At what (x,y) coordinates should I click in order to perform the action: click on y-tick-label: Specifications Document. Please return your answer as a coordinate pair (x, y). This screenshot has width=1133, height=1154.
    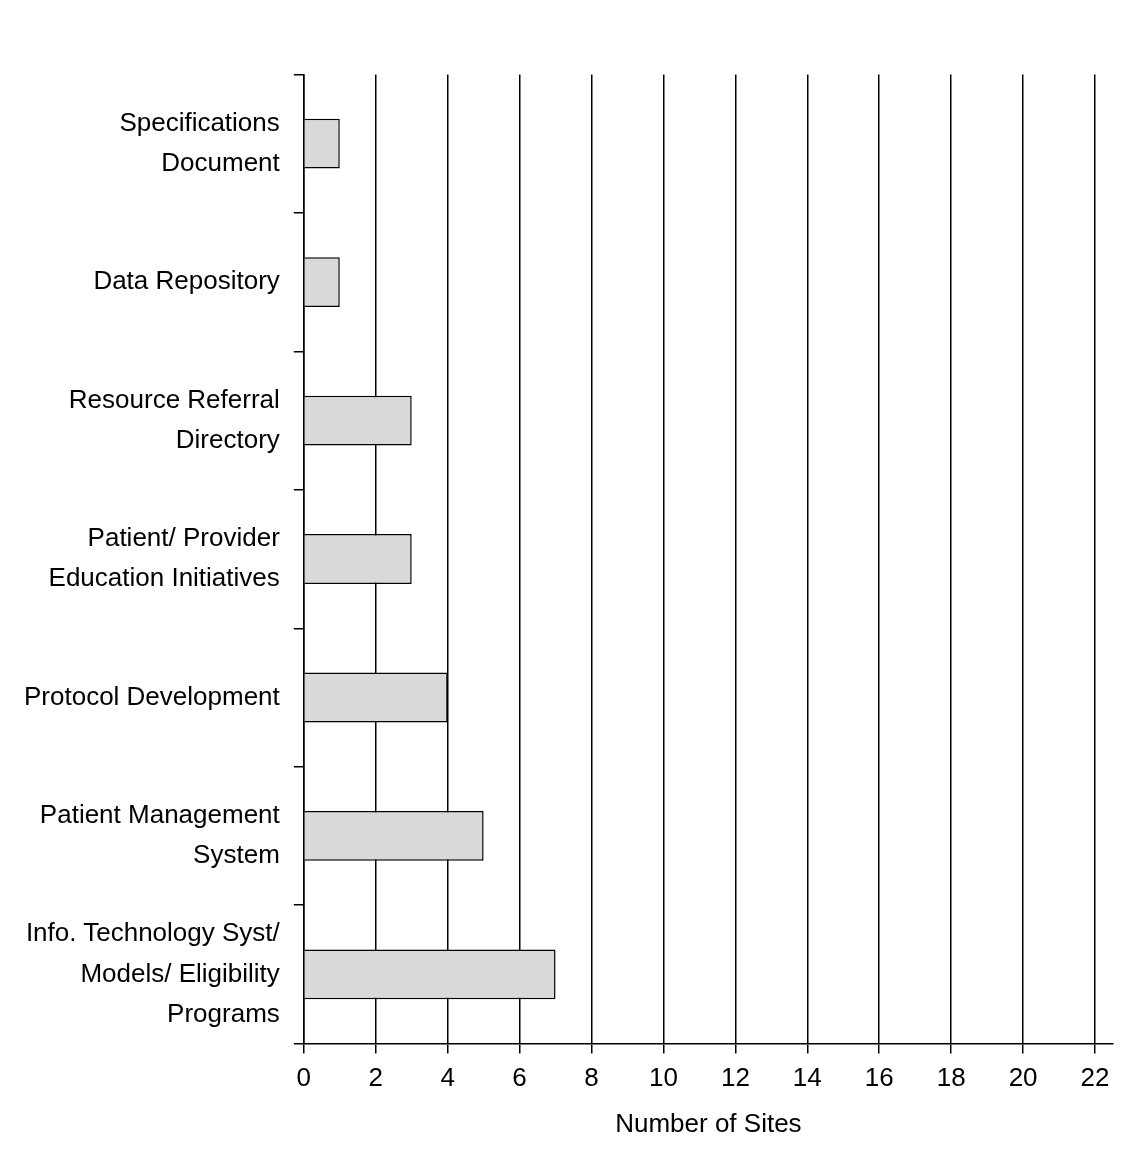
    Looking at the image, I should click on (200, 141).